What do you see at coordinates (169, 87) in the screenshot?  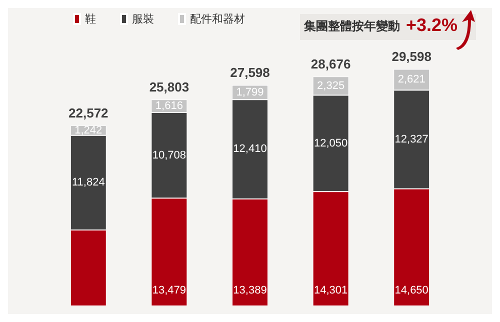 I see `total-label: 25,803` at bounding box center [169, 87].